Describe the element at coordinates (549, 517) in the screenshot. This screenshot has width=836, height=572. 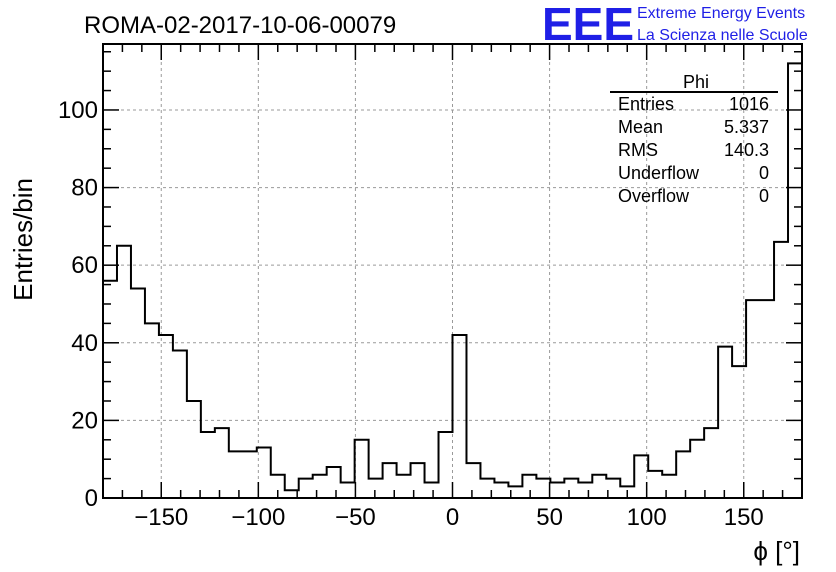
I see `x-tick-label: 50` at that location.